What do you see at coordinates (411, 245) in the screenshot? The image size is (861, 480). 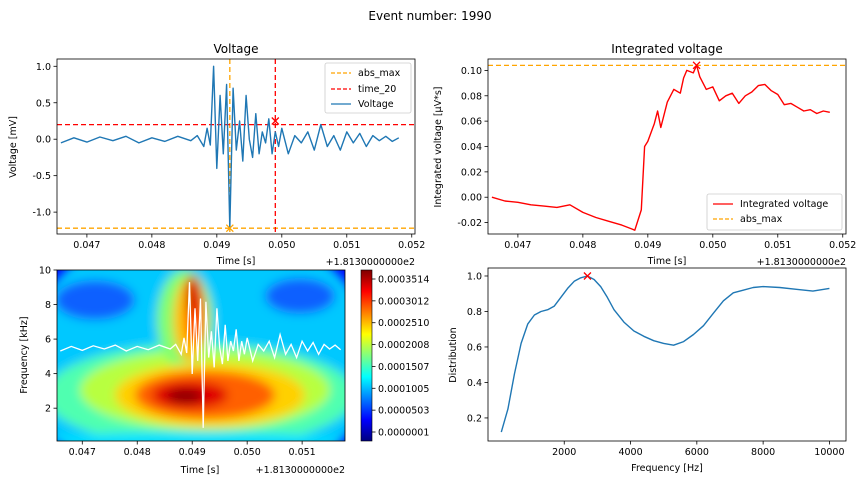 I see `voltage-xtick-label: 0.052` at bounding box center [411, 245].